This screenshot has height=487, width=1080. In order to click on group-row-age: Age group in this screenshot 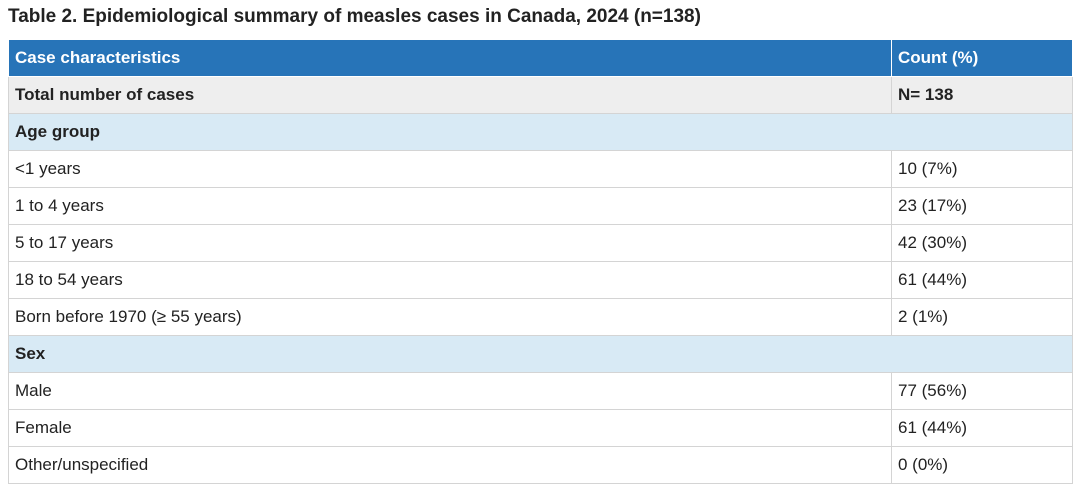, I will do `click(540, 132)`.